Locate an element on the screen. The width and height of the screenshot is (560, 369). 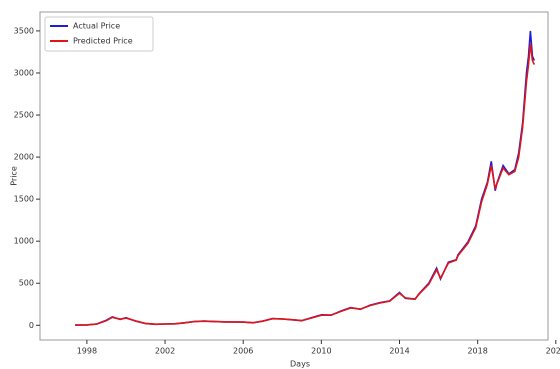
legend-label: Predicted Price is located at coordinates (103, 41).